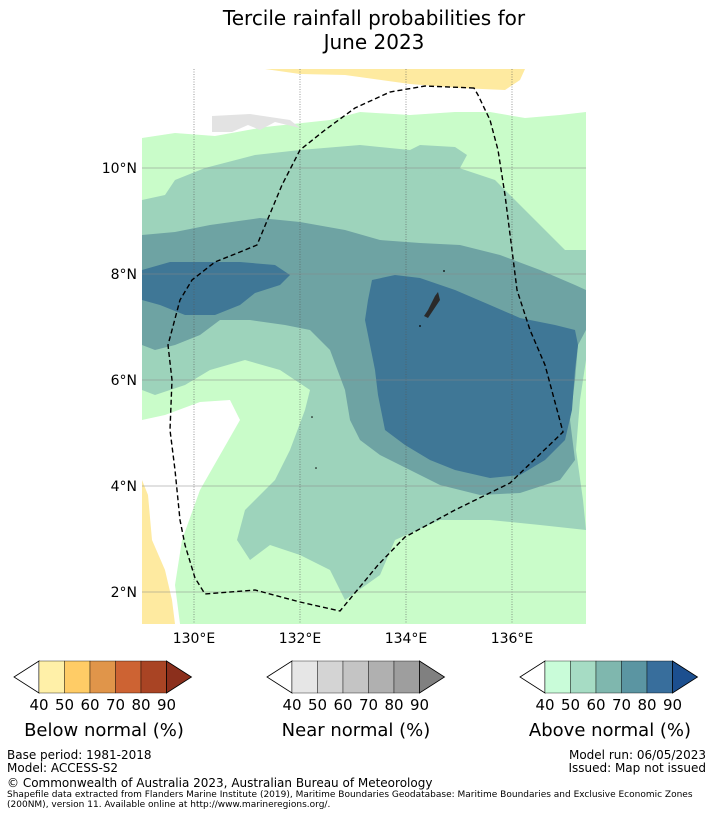 This screenshot has width=713, height=816. I want to click on lat-label-10: 10°N, so click(119, 169).